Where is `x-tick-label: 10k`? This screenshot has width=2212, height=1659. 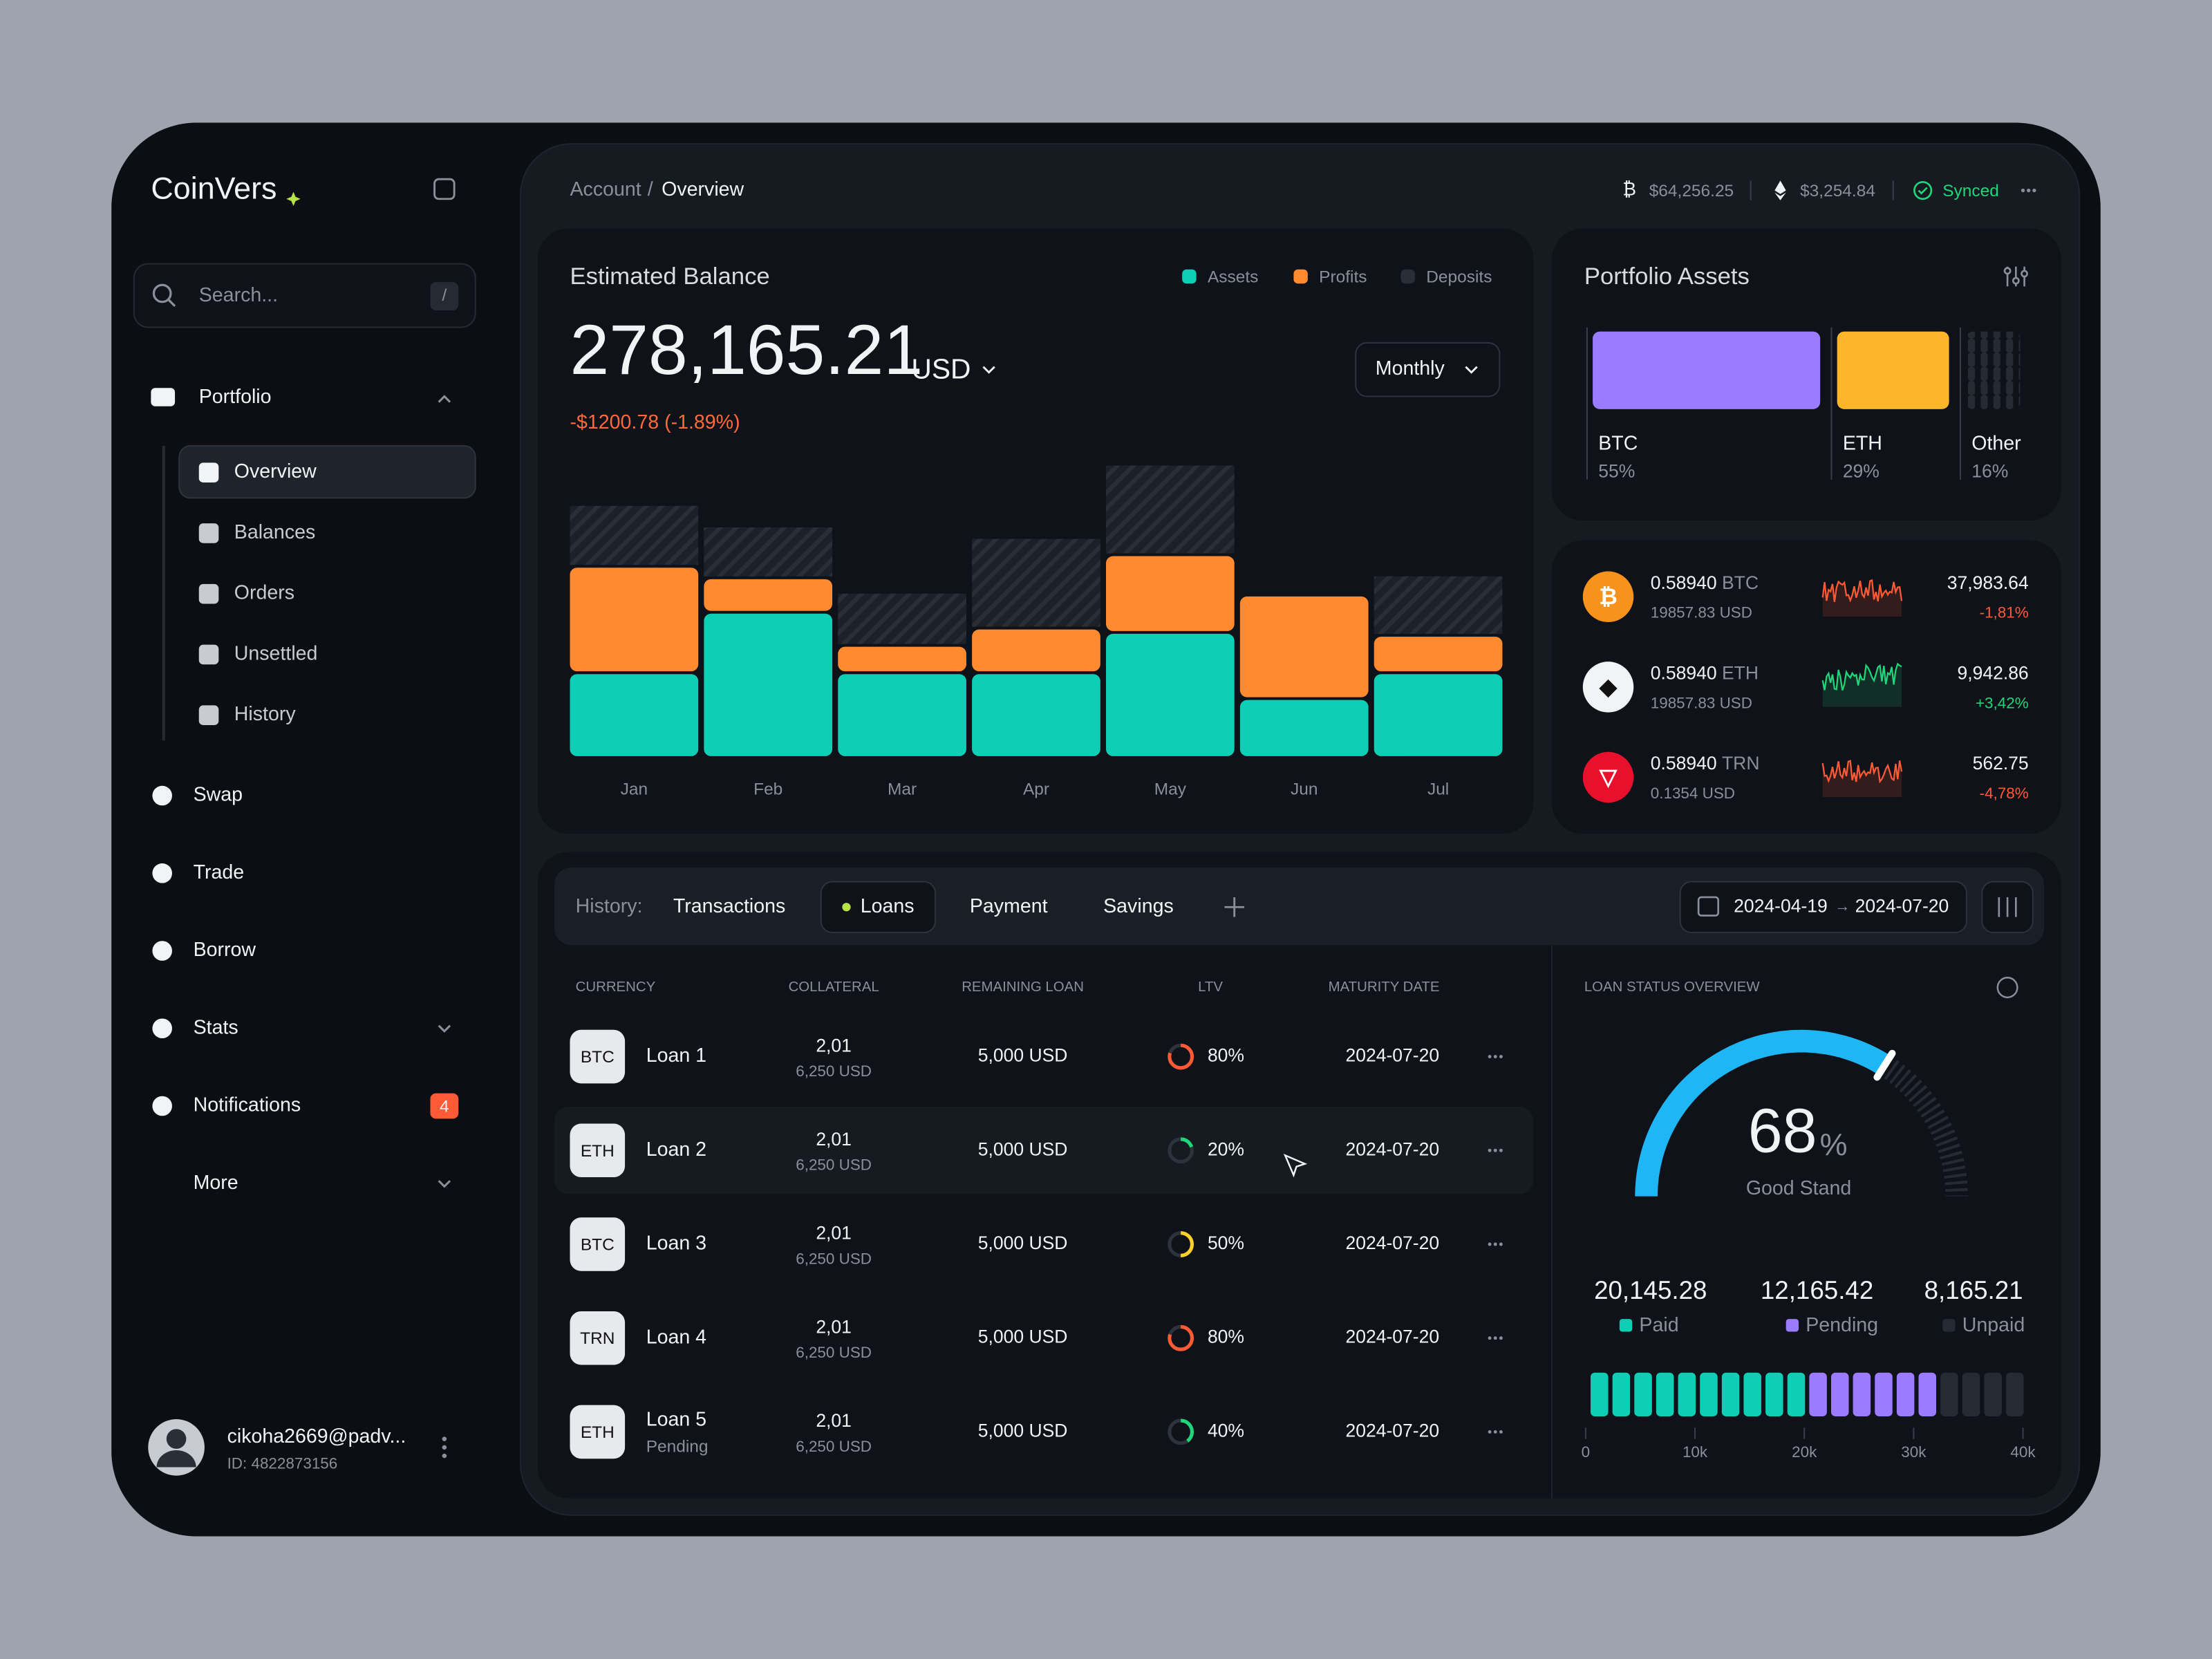 x-tick-label: 10k is located at coordinates (1695, 1452).